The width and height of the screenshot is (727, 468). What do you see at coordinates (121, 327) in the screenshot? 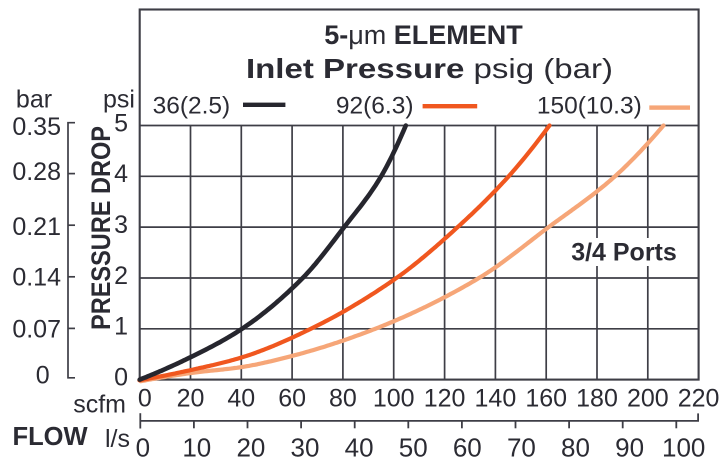
I see `svg-text: 1` at bounding box center [121, 327].